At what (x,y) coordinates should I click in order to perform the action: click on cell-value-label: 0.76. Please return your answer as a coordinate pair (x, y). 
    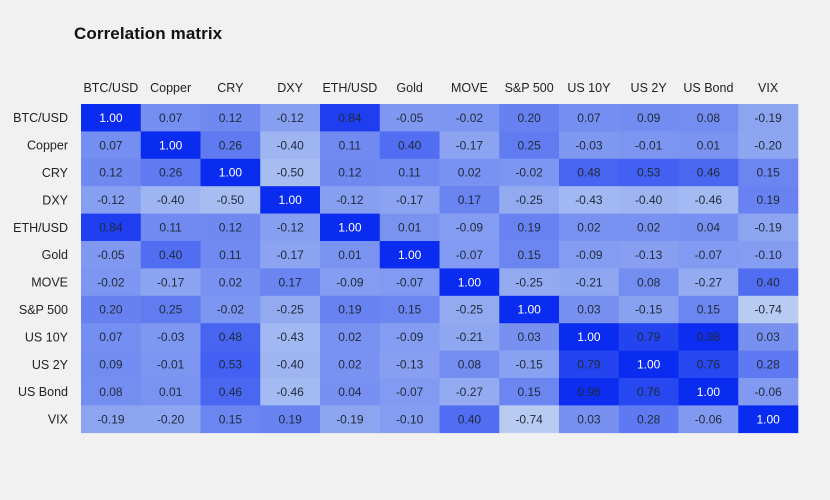
    Looking at the image, I should click on (649, 392).